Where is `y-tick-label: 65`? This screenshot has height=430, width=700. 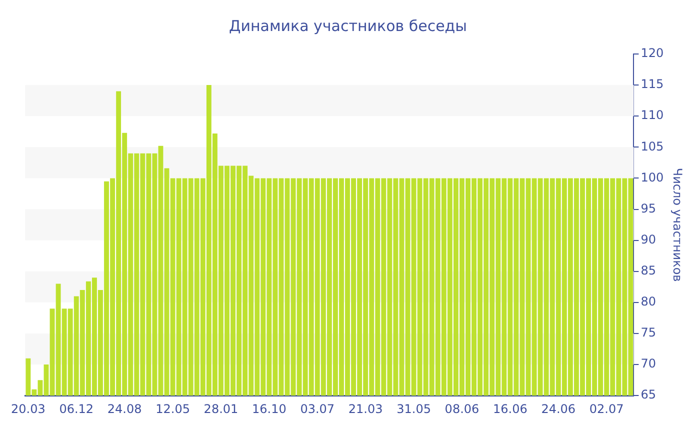
y-tick-label: 65 is located at coordinates (648, 395).